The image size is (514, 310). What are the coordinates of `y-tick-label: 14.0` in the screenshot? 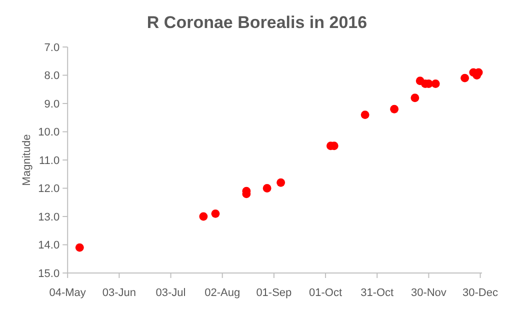 It's located at (49, 246).